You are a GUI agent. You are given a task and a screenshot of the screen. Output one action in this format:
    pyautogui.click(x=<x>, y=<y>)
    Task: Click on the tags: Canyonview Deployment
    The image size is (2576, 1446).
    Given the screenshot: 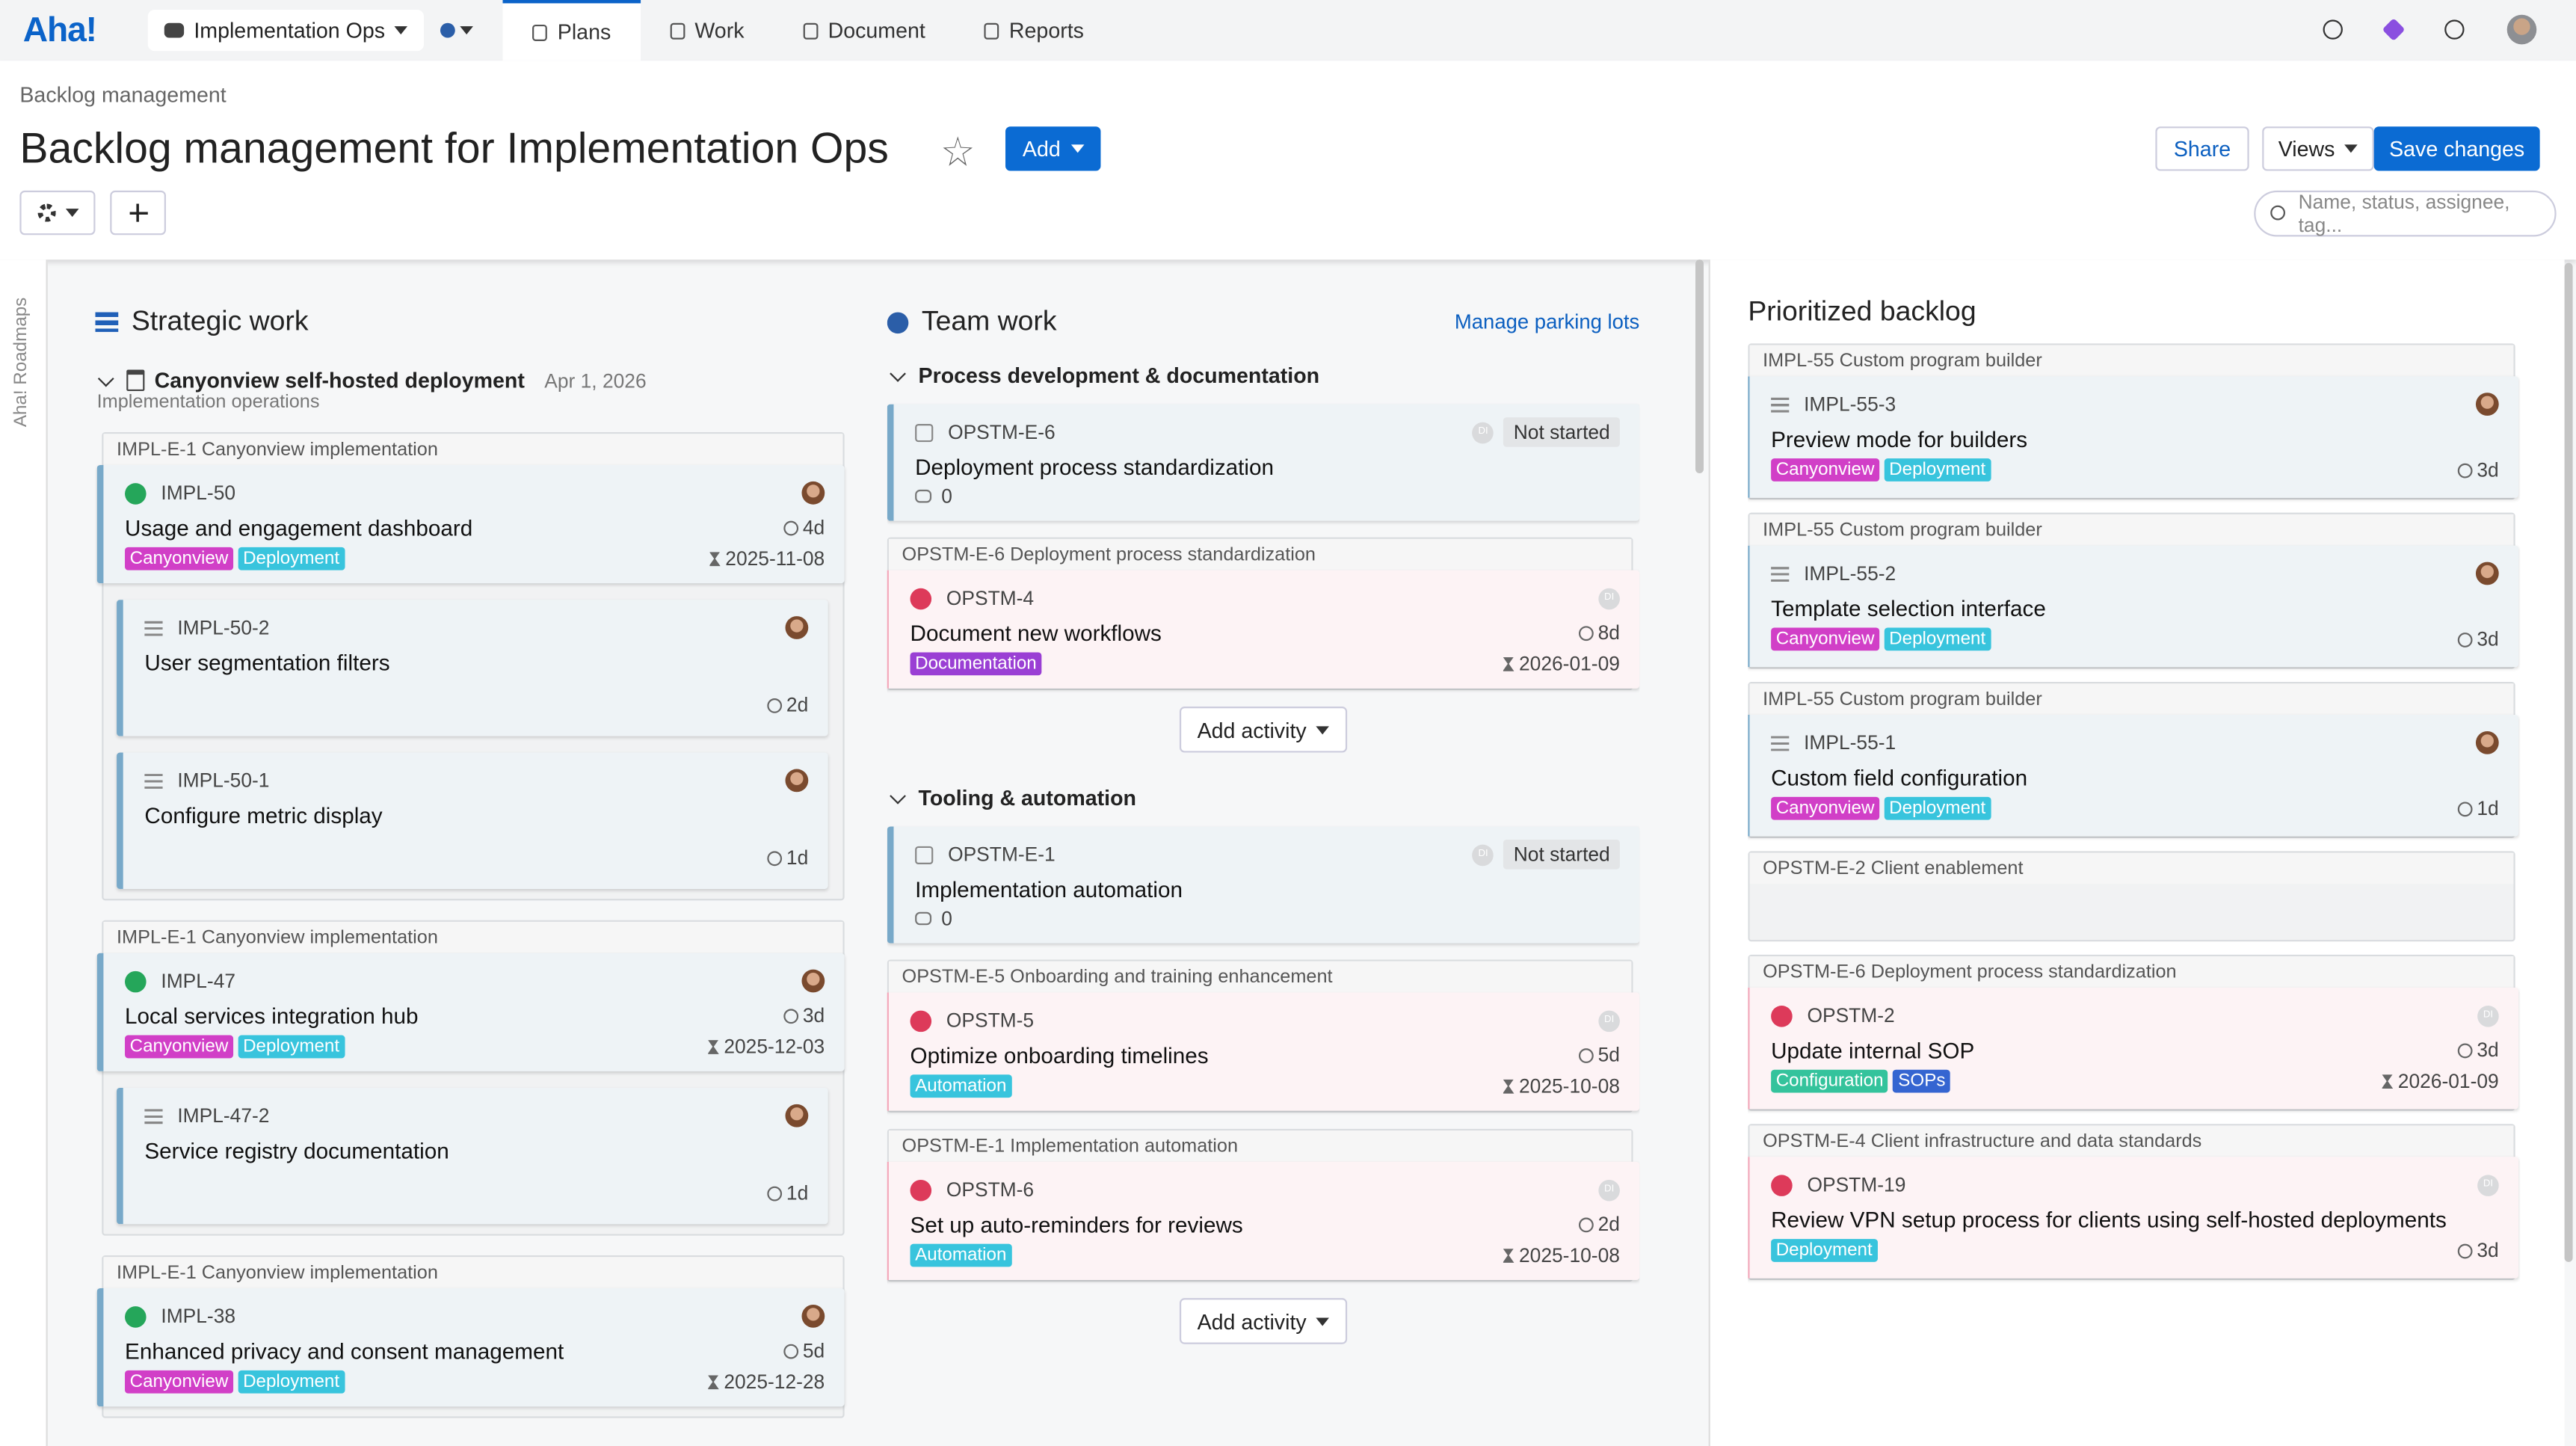 What is the action you would take?
    pyautogui.click(x=1881, y=808)
    